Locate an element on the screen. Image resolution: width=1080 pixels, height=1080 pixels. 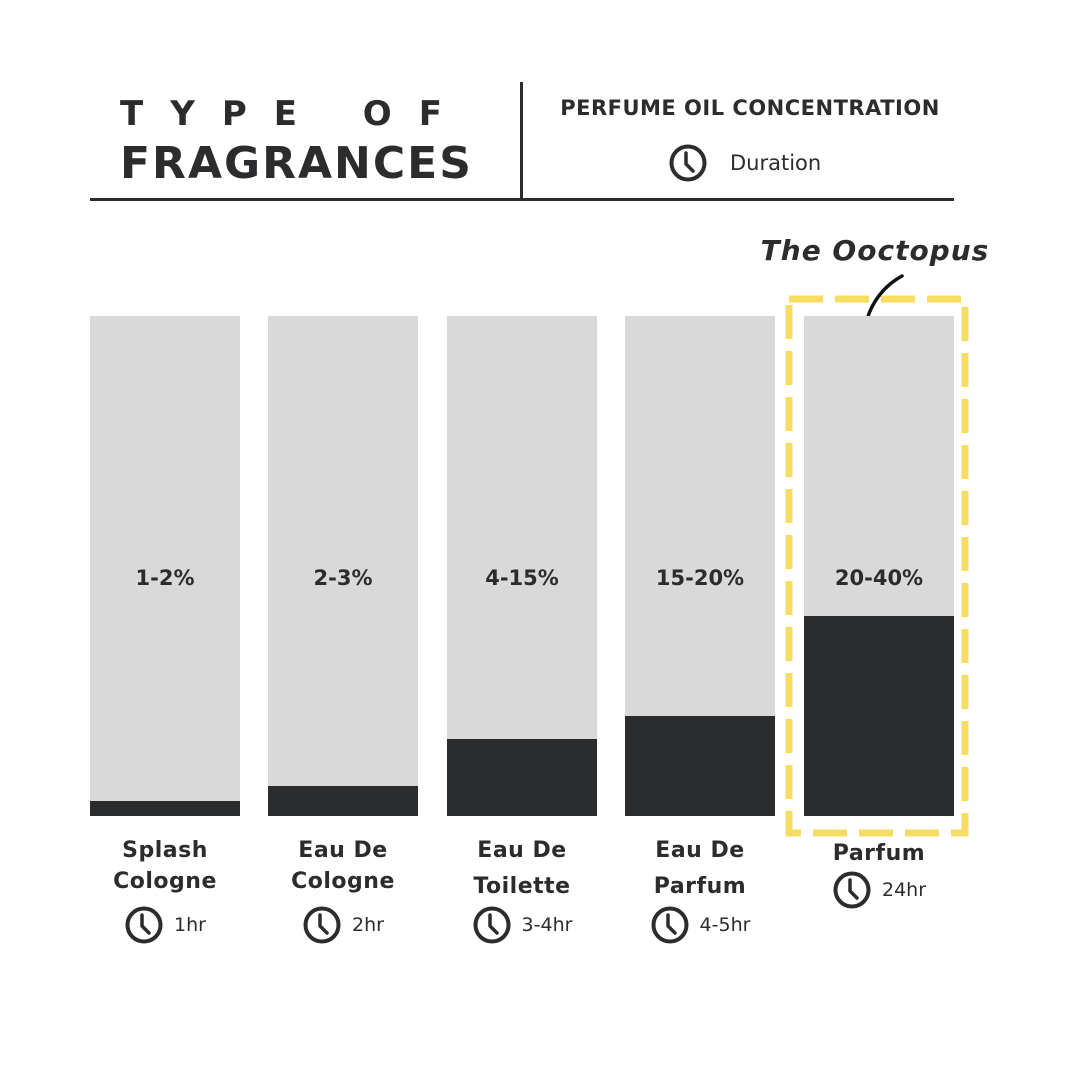
duration-value: 1hr is located at coordinates (190, 925).